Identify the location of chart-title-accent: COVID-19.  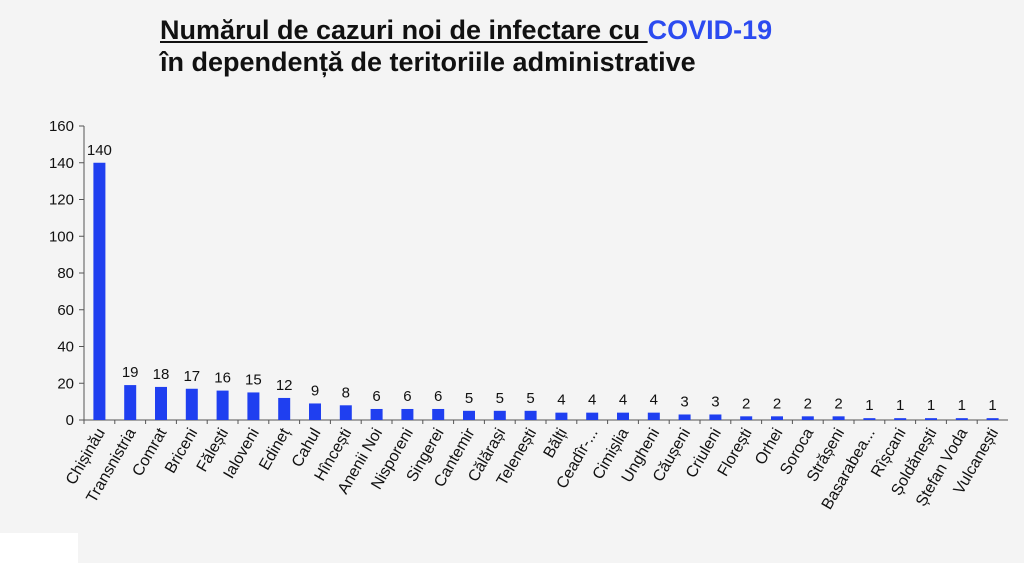
(710, 30).